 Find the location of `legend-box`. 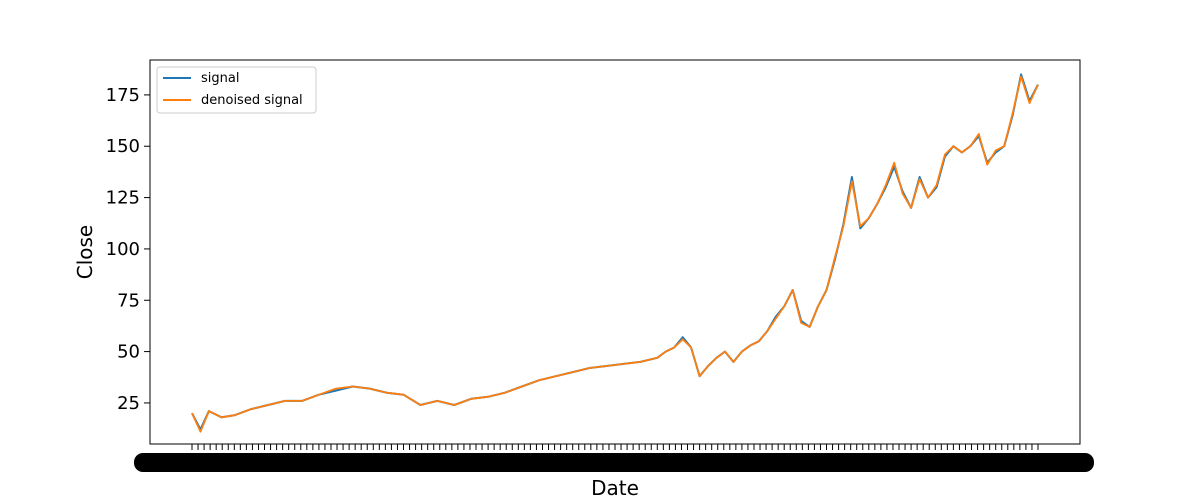

legend-box is located at coordinates (236, 90).